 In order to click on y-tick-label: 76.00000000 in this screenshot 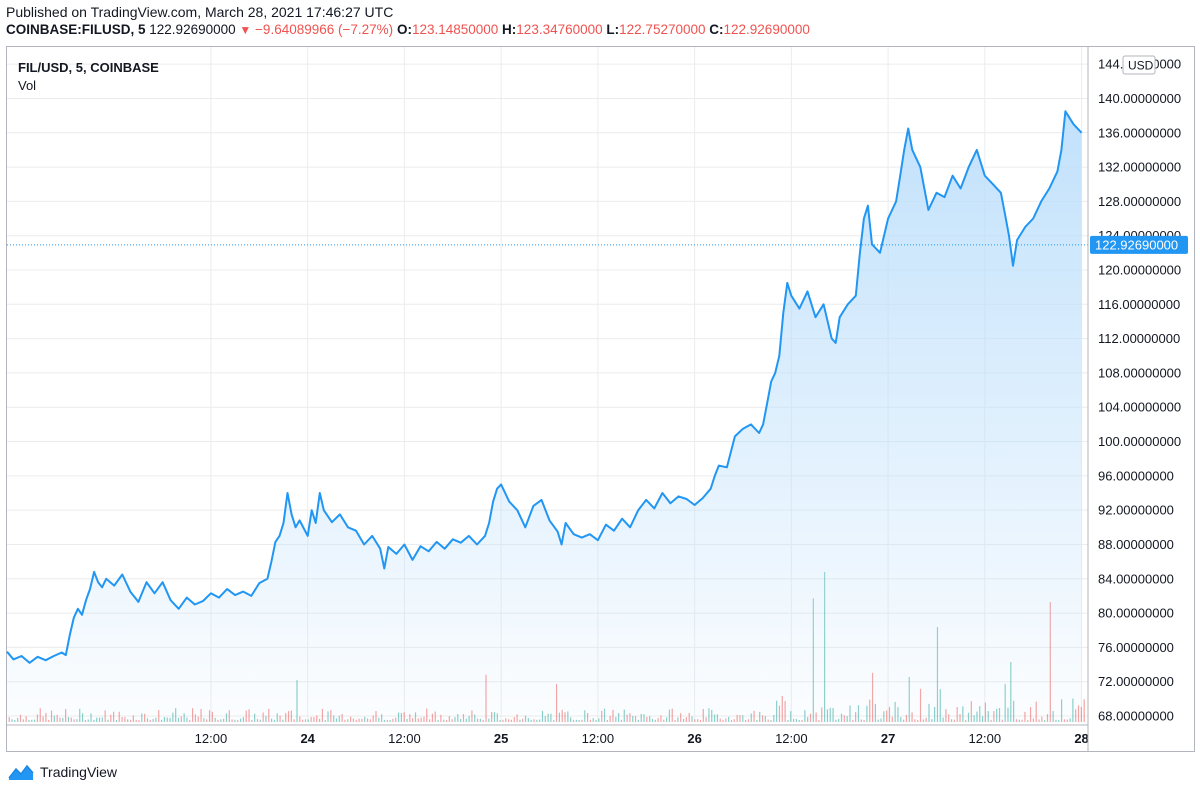, I will do `click(1136, 647)`.